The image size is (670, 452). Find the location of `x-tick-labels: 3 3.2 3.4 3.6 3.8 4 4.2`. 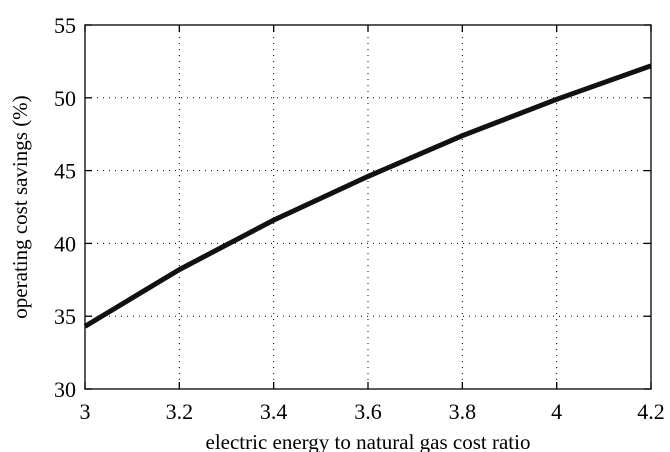

x-tick-labels: 3 3.2 3.4 3.6 3.8 4 4.2 is located at coordinates (372, 411).